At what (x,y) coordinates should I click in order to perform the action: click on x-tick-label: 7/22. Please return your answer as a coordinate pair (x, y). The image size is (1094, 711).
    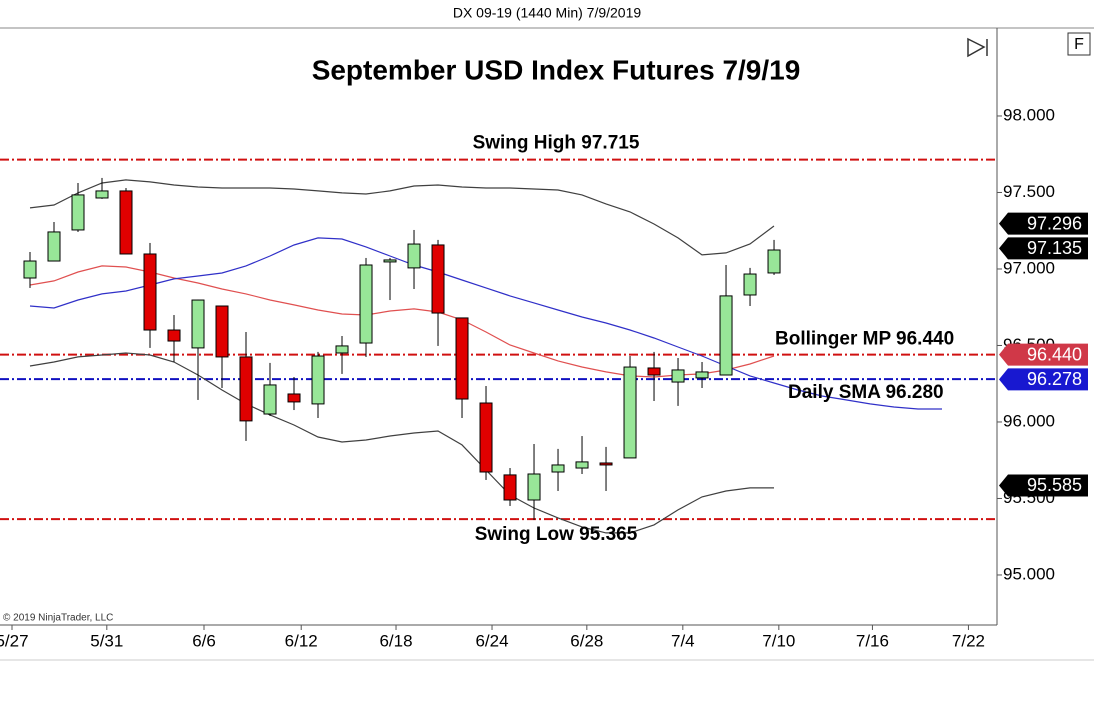
    Looking at the image, I should click on (968, 640).